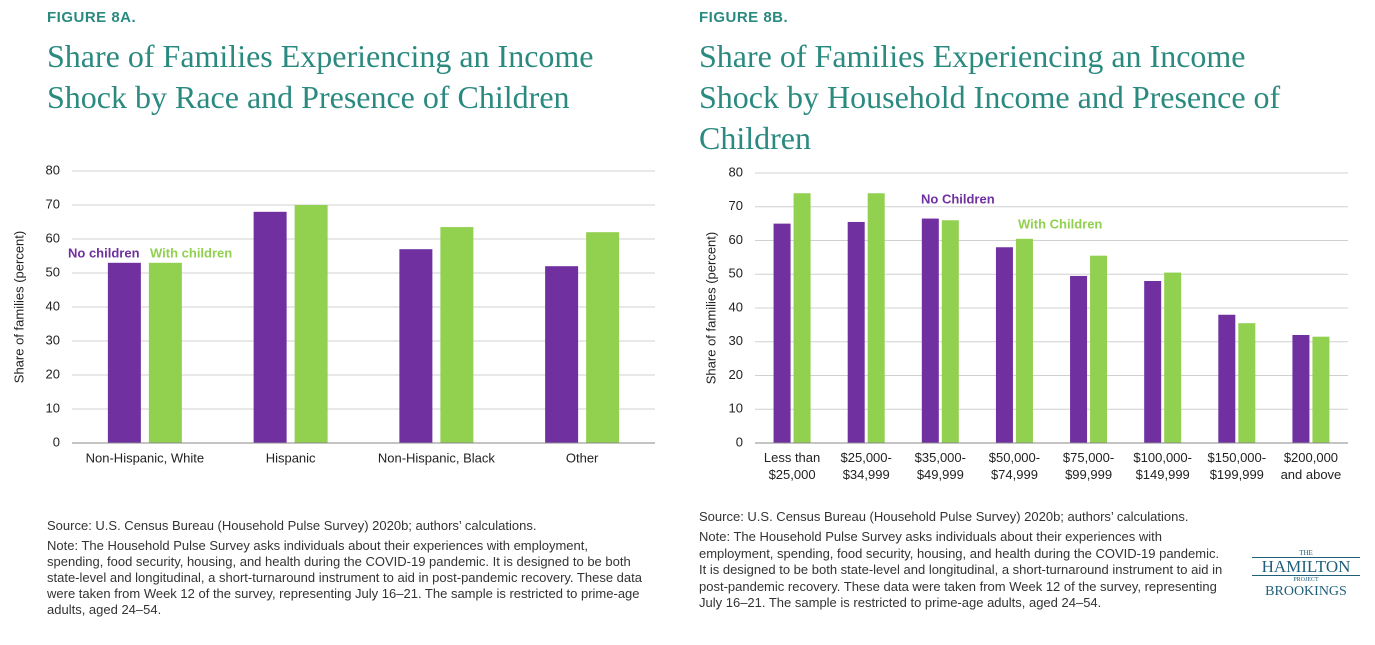  Describe the element at coordinates (866, 466) in the screenshot. I see `x-tick-label: $25,000-$34,999` at that location.